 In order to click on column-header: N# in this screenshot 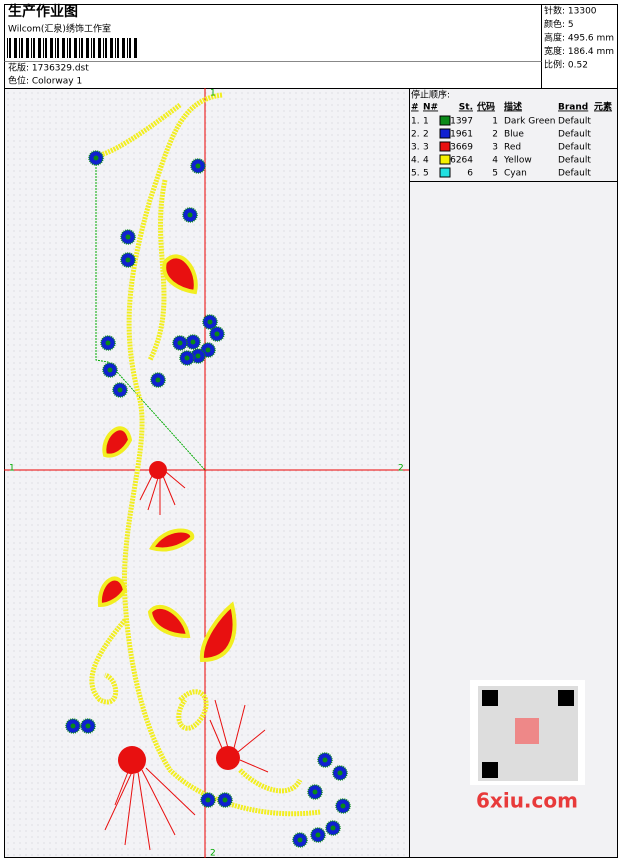, I will do `click(430, 108)`.